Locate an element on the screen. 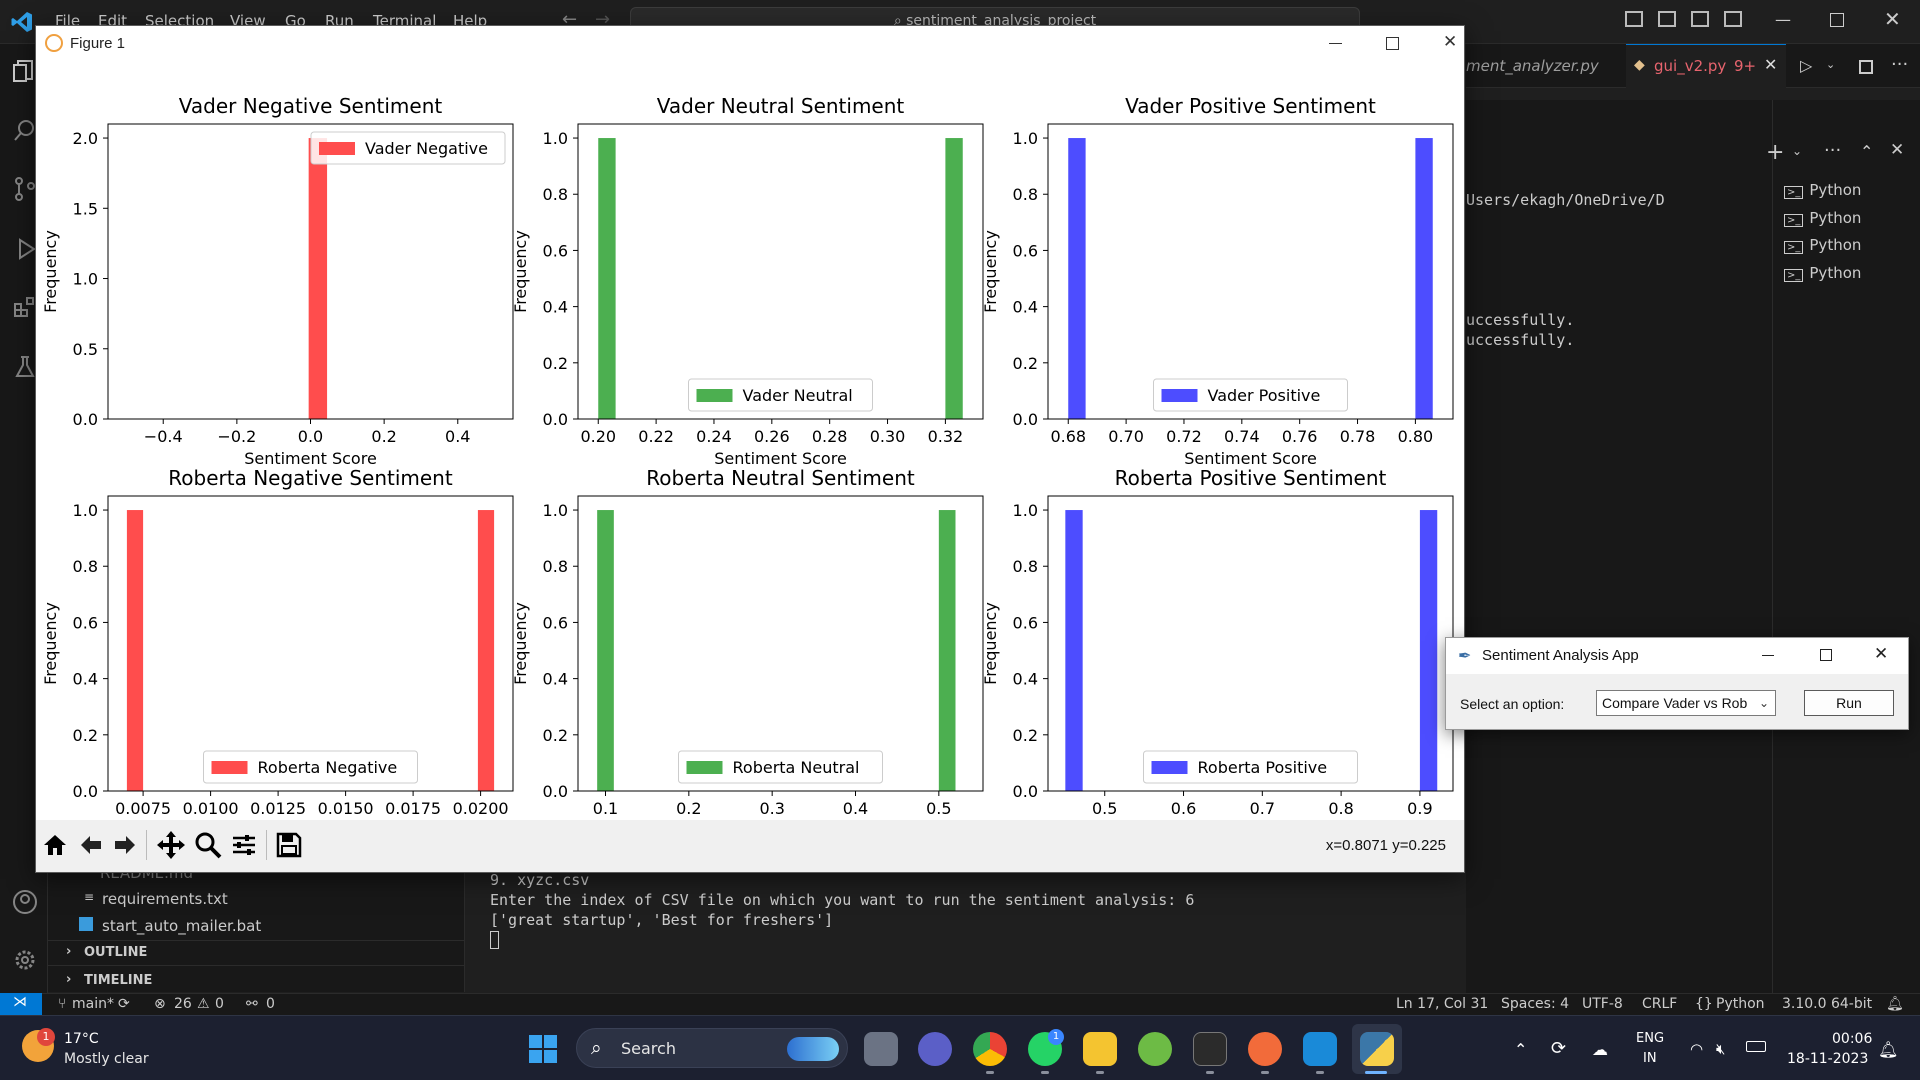  ports-count: 0 is located at coordinates (270, 1004).